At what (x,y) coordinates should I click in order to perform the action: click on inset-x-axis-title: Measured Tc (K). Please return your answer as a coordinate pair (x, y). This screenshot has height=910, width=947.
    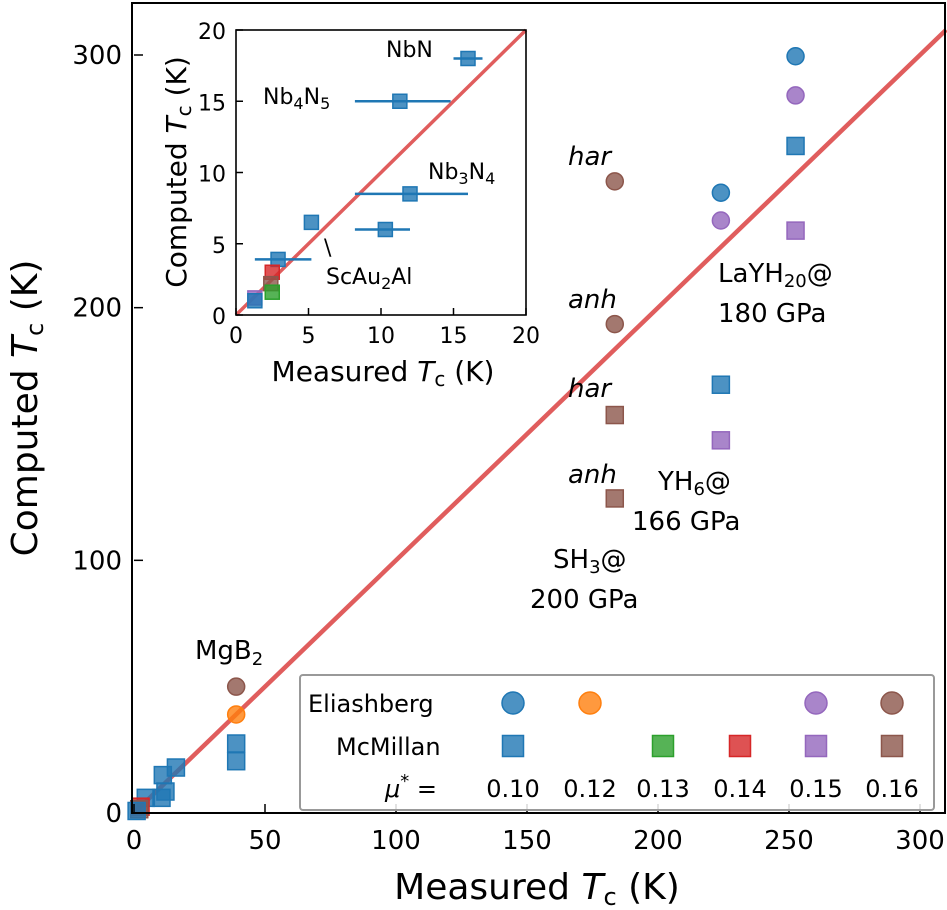
    Looking at the image, I should click on (383, 373).